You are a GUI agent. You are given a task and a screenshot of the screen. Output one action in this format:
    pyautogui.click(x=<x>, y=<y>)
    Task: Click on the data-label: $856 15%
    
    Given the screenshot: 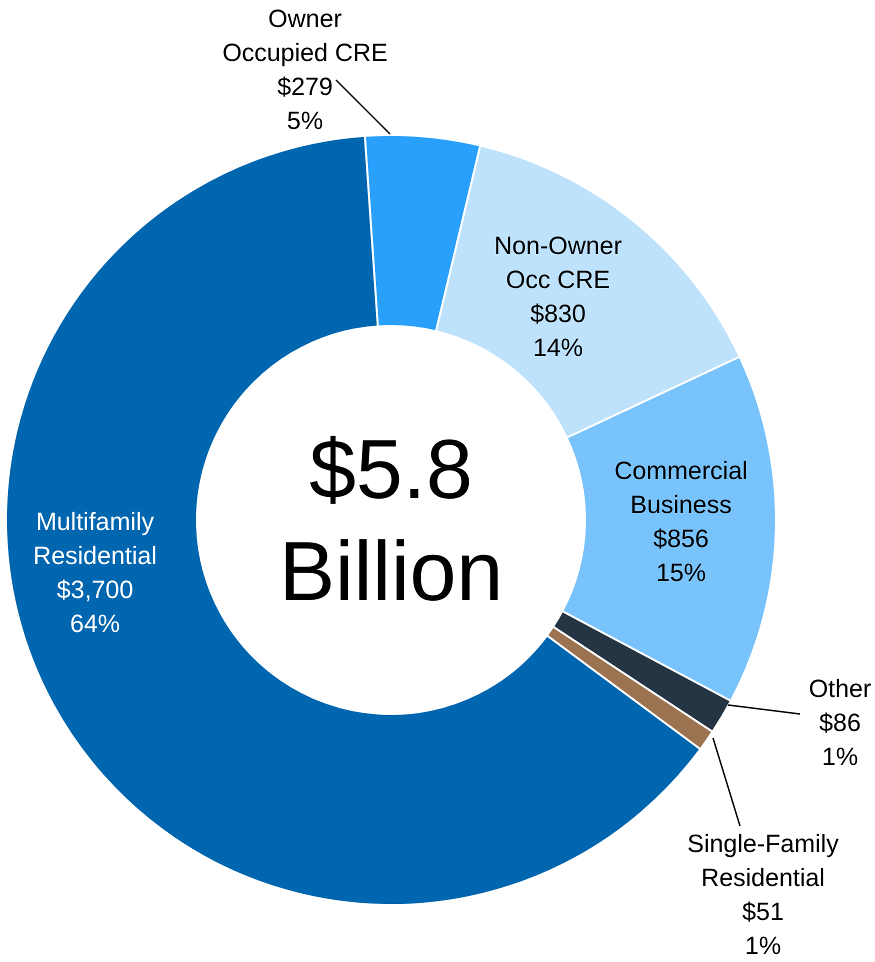 What is the action you would take?
    pyautogui.click(x=681, y=556)
    